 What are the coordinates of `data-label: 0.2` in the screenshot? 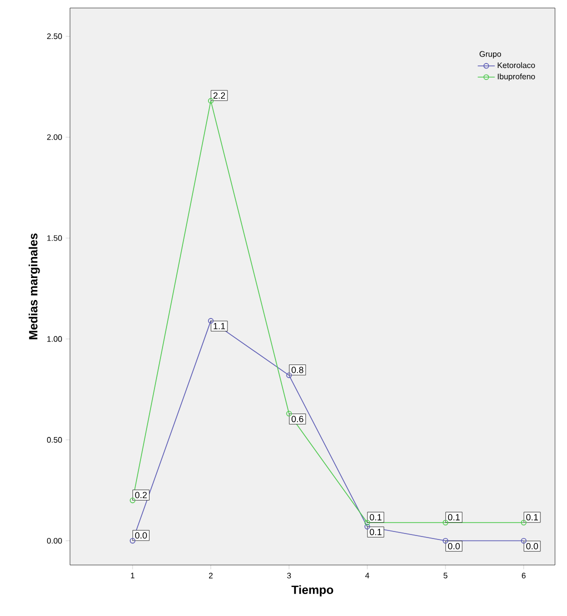 It's located at (141, 495).